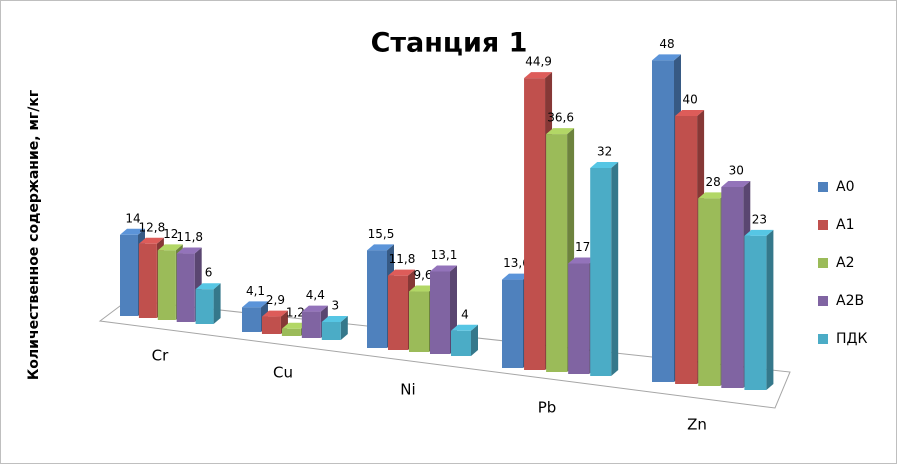 Image resolution: width=897 pixels, height=464 pixels. Describe the element at coordinates (335, 306) in the screenshot. I see `value-label: 3` at that location.